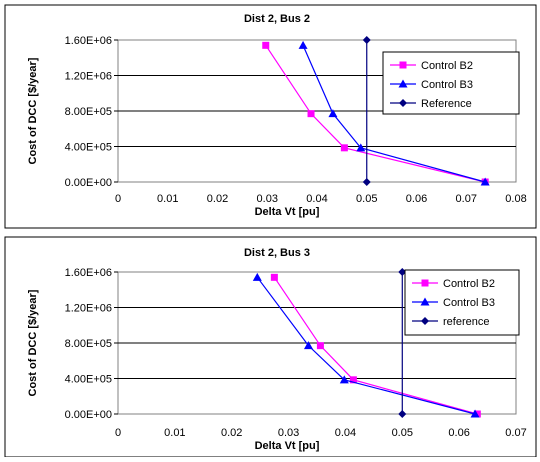 The height and width of the screenshot is (462, 540). Describe the element at coordinates (446, 104) in the screenshot. I see `legend-label: Reference` at that location.